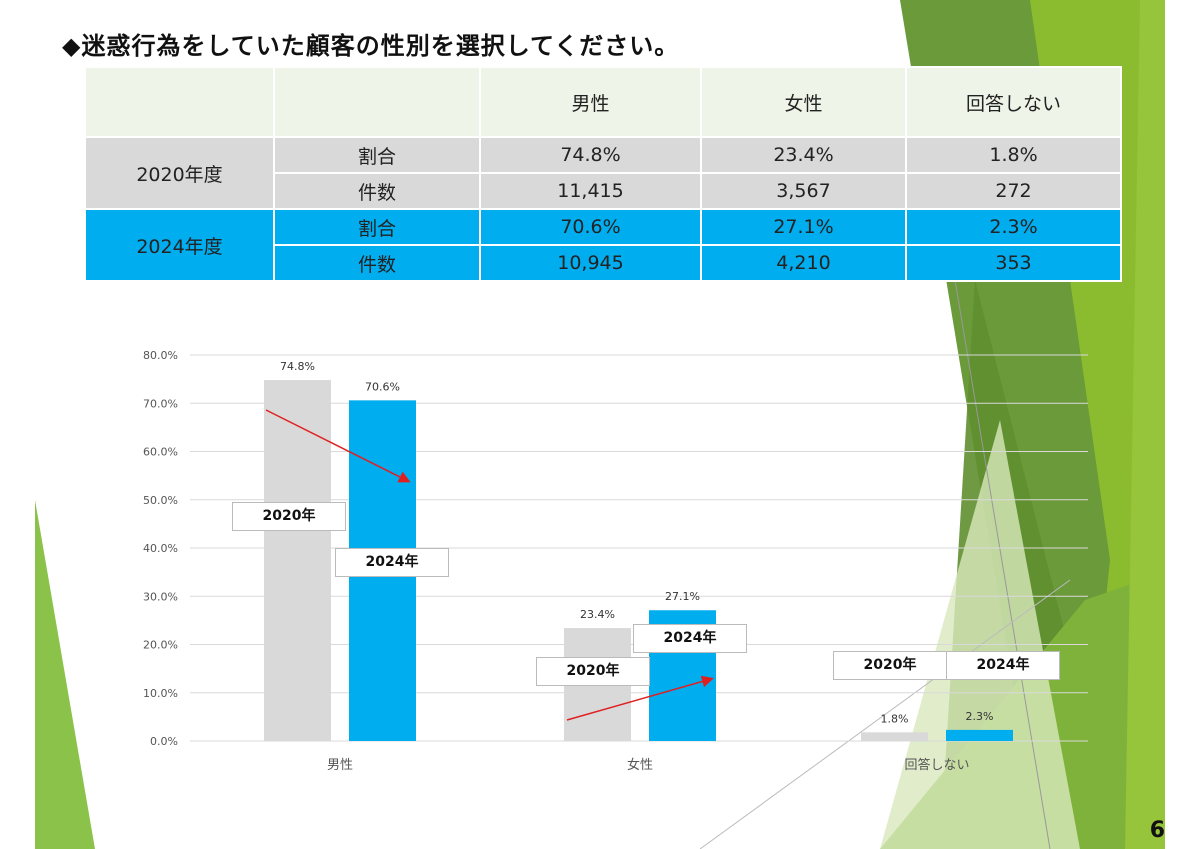 The image size is (1200, 849). I want to click on y-tick-label: 0.0%, so click(164, 741).